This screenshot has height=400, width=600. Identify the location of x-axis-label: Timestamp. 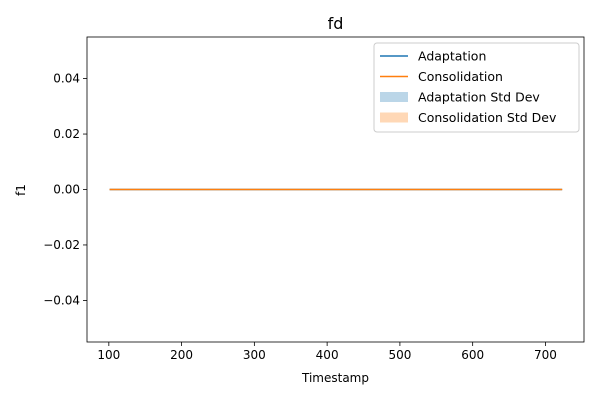
(335, 378).